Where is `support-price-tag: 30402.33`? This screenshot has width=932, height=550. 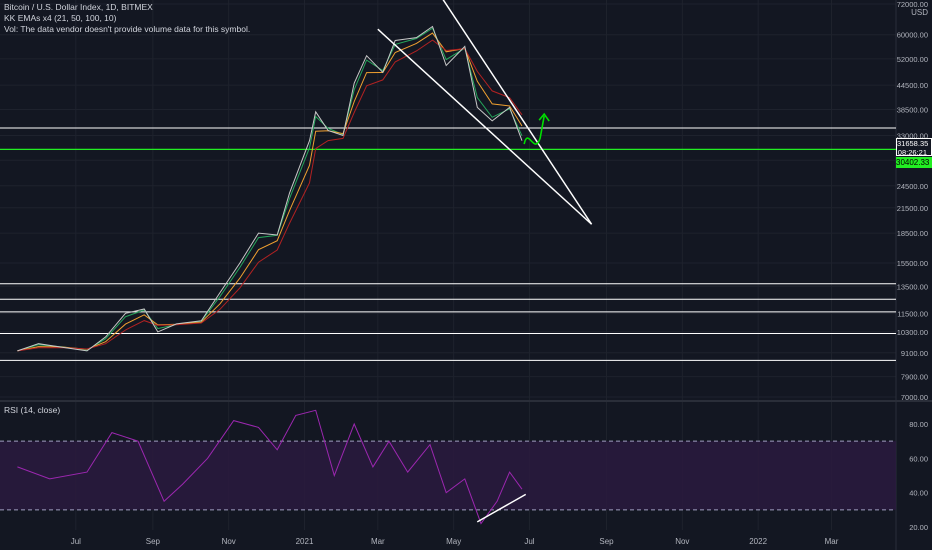
support-price-tag: 30402.33 is located at coordinates (914, 162).